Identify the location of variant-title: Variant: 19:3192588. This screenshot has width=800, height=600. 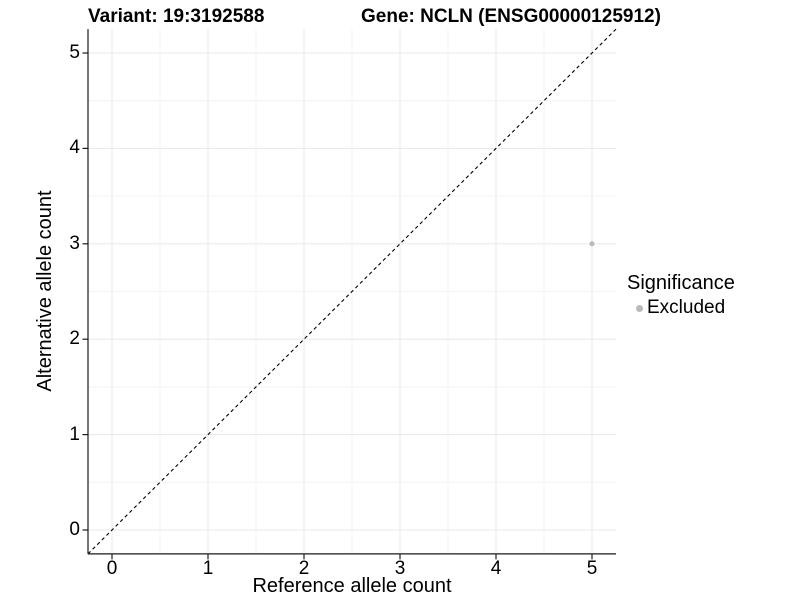
(176, 16).